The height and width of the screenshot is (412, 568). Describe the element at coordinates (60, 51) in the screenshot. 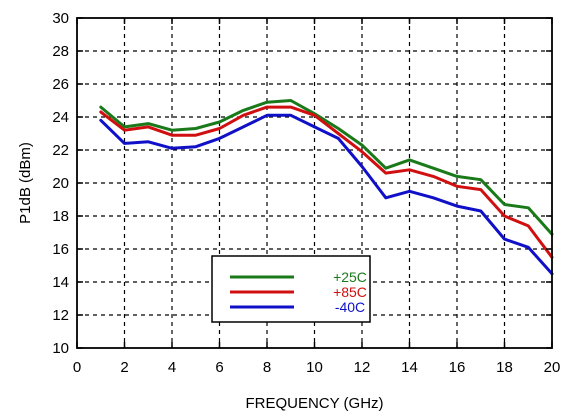

I see `y-tick-label: 28` at that location.